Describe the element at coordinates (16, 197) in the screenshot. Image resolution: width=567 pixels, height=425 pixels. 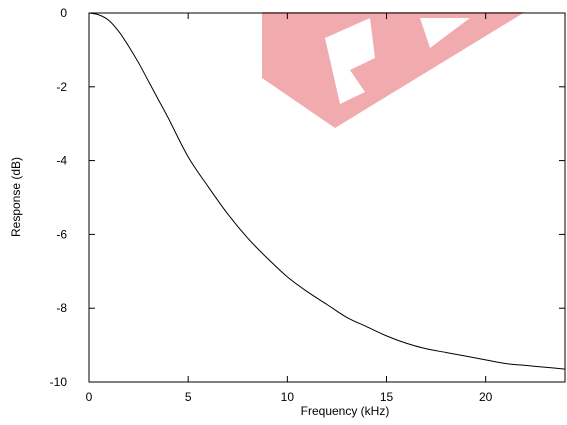
I see `y-axis-label: Response (dB)` at that location.